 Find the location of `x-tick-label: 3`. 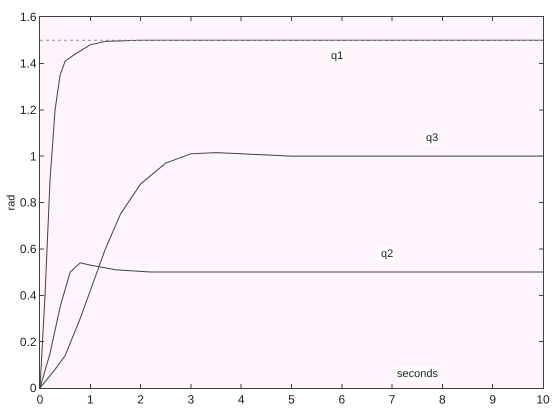

x-tick-label: 3 is located at coordinates (191, 399).